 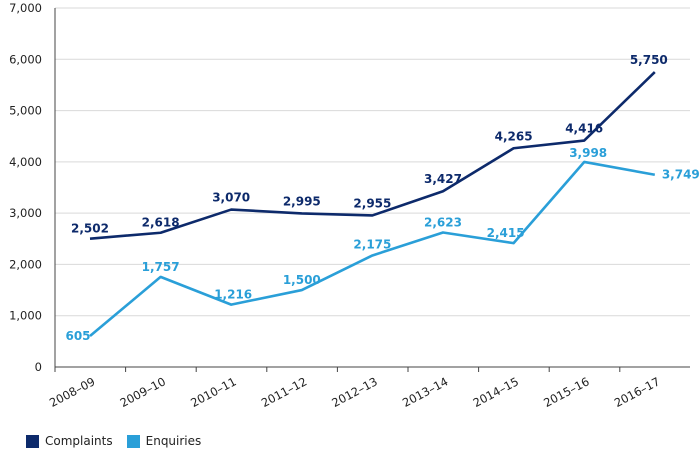 What do you see at coordinates (32, 187) in the screenshot?
I see `y-axis: 0 1,000 2,000 3,000 4,000 5,000 6,000 7,000` at bounding box center [32, 187].